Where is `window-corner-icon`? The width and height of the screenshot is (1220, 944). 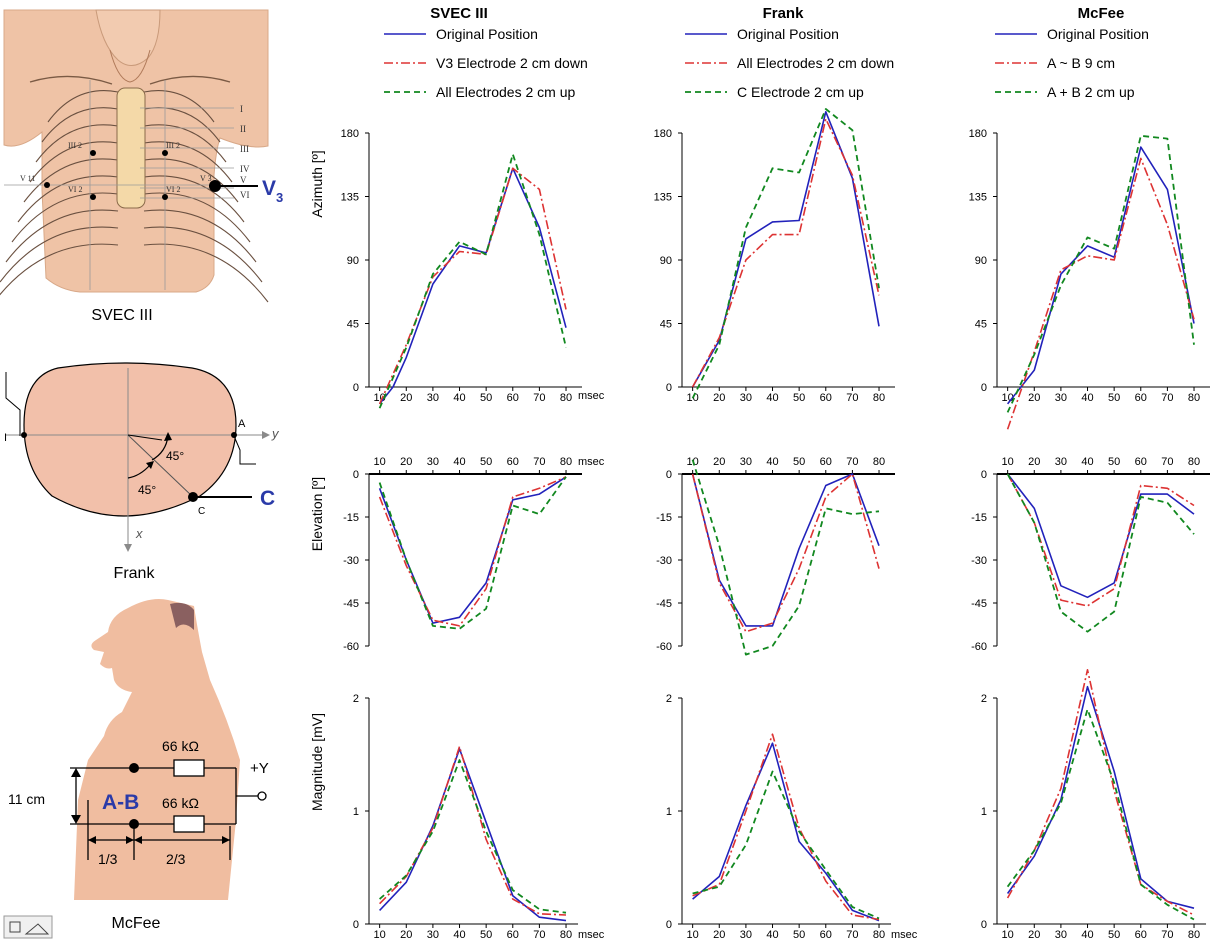
window-corner-icon is located at coordinates (28, 927).